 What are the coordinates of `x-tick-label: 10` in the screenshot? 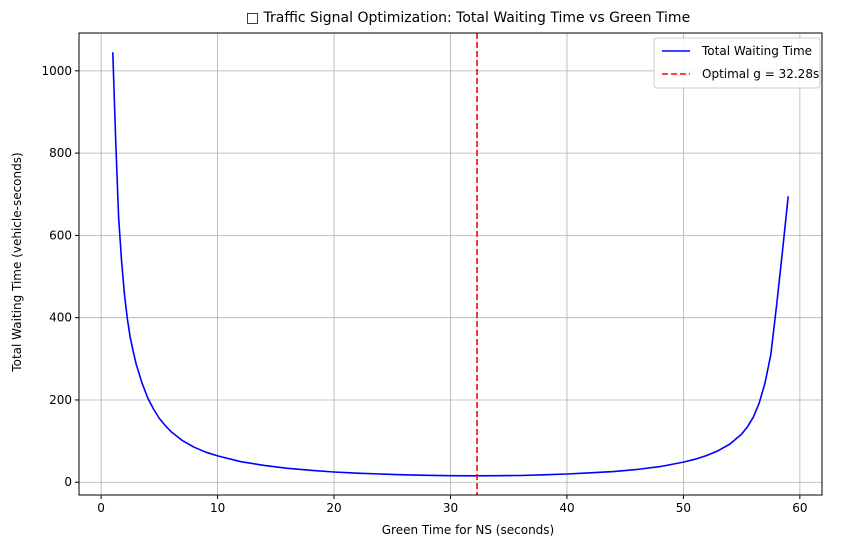 It's located at (217, 508).